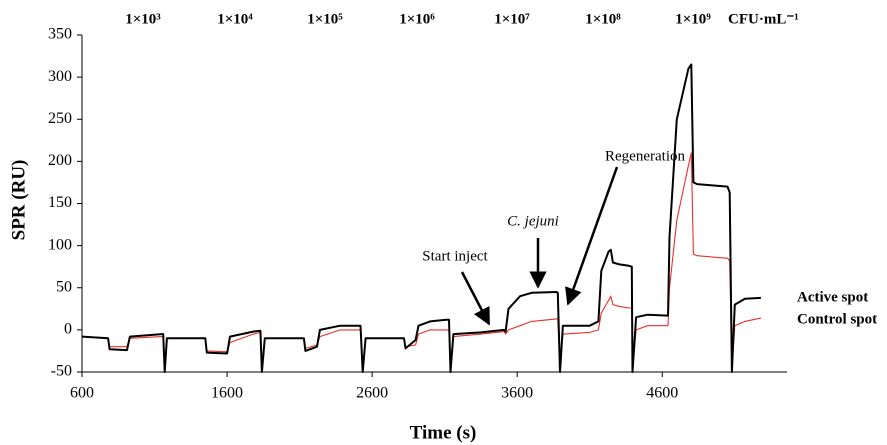  Describe the element at coordinates (82, 393) in the screenshot. I see `x-tick-label: 600` at that location.